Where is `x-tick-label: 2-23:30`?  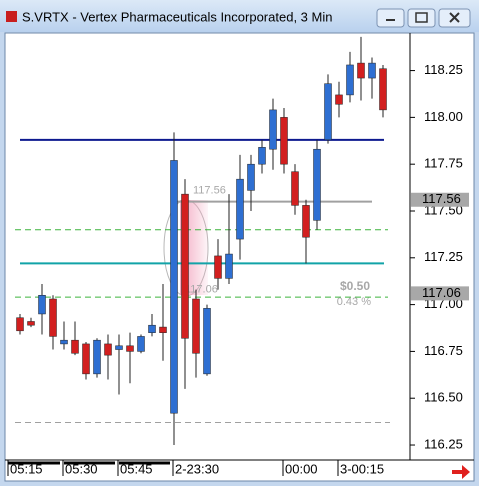 x-tick-label: 2-23:30 is located at coordinates (197, 468).